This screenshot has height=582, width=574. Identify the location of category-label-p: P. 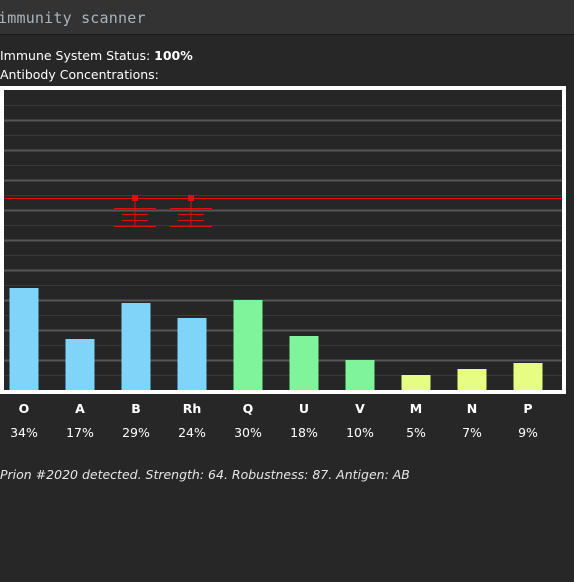
(528, 408).